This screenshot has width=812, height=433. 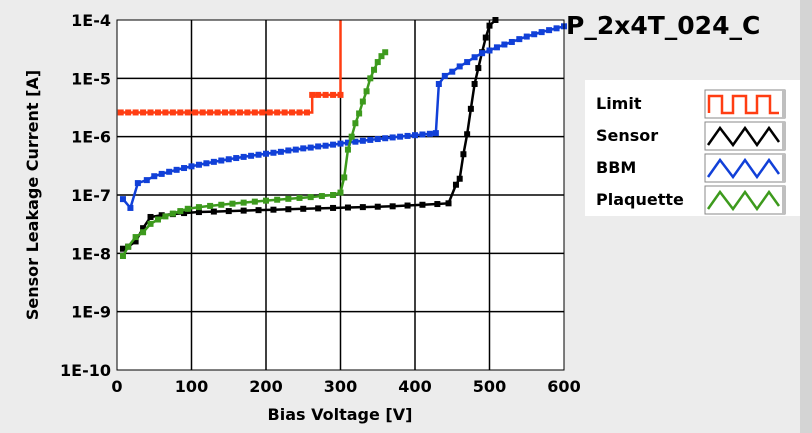 What do you see at coordinates (191, 386) in the screenshot?
I see `x-tick-label: 100` at bounding box center [191, 386].